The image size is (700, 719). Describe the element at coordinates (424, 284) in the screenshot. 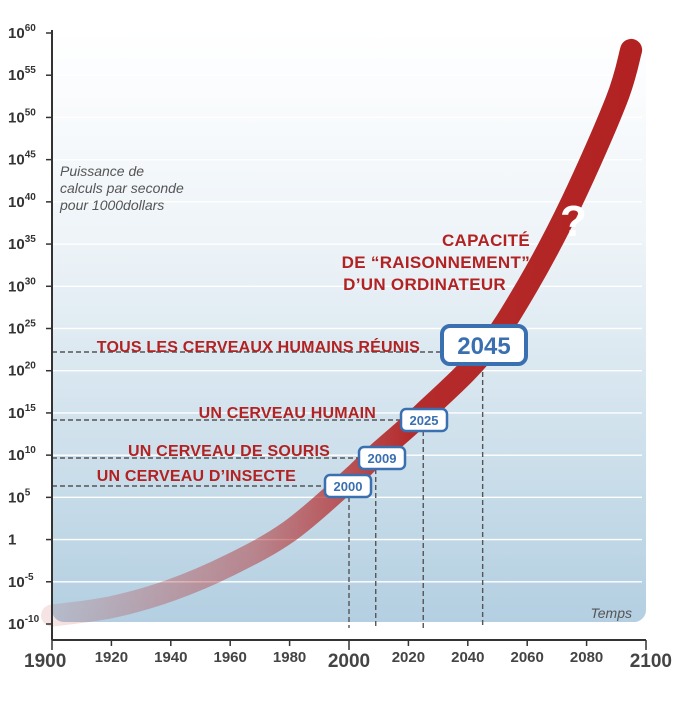

I see `curve-label-line-3: D’UN ORDINATEUR` at that location.